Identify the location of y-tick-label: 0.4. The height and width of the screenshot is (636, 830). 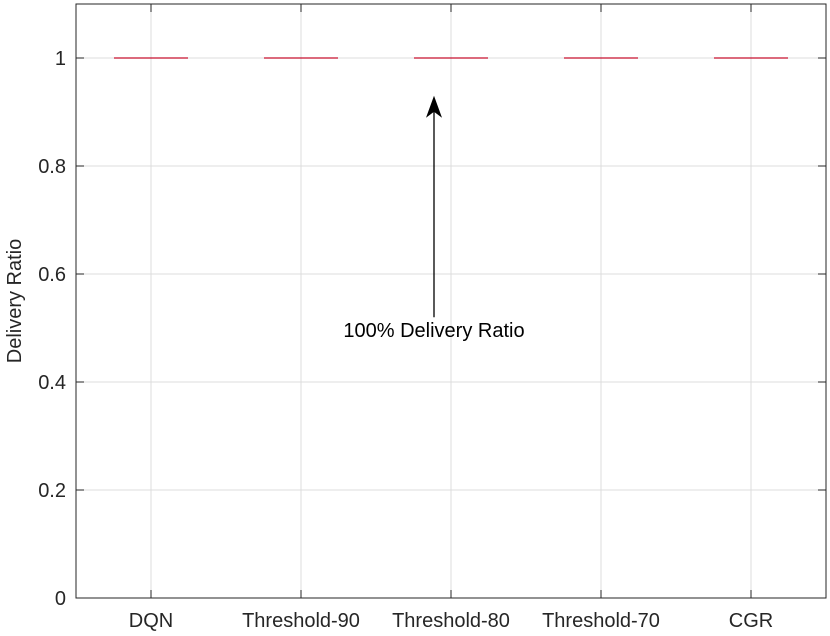
(52, 383).